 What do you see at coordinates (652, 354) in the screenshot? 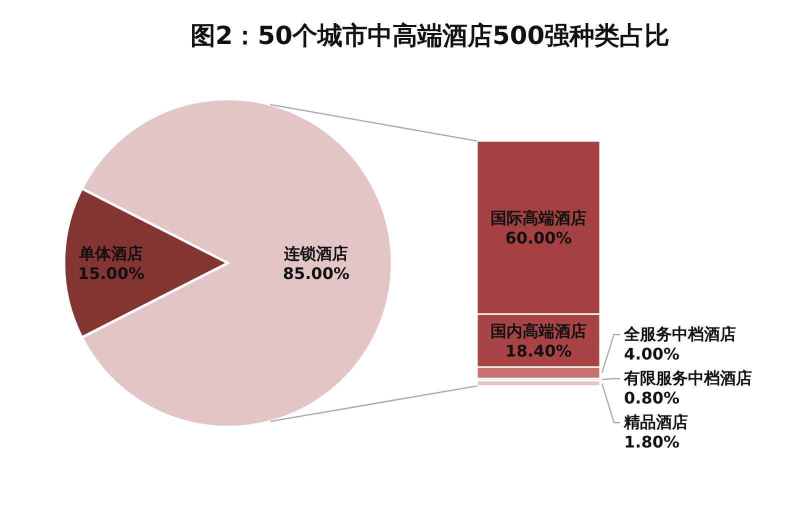
I see `data-label: 4.00%` at bounding box center [652, 354].